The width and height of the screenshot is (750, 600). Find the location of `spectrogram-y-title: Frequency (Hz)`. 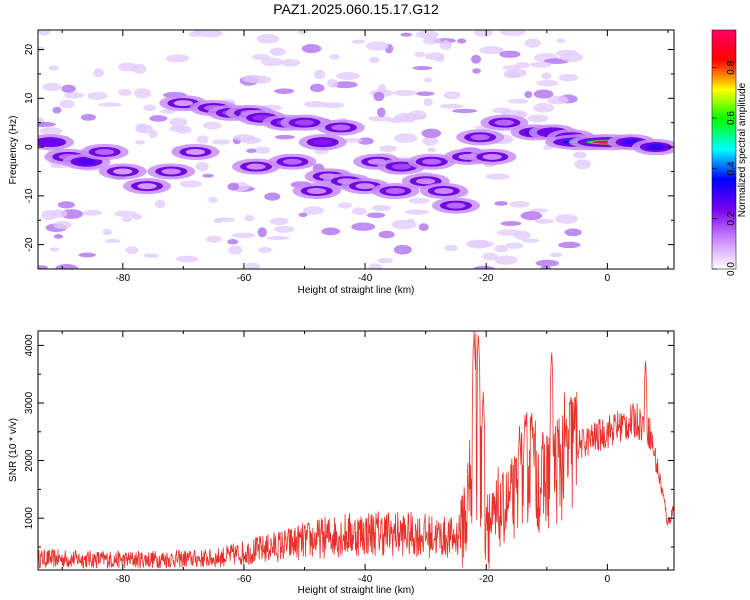

spectrogram-y-title: Frequency (Hz) is located at coordinates (13, 150).